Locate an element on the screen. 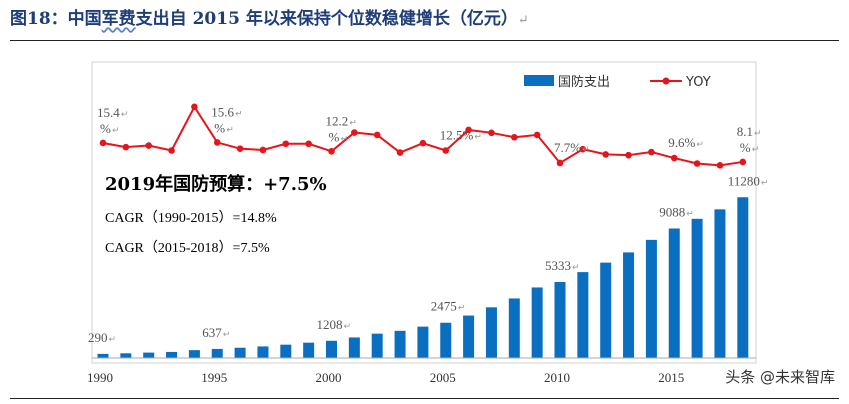  bar-label-mark-1990: ↵ is located at coordinates (113, 340).